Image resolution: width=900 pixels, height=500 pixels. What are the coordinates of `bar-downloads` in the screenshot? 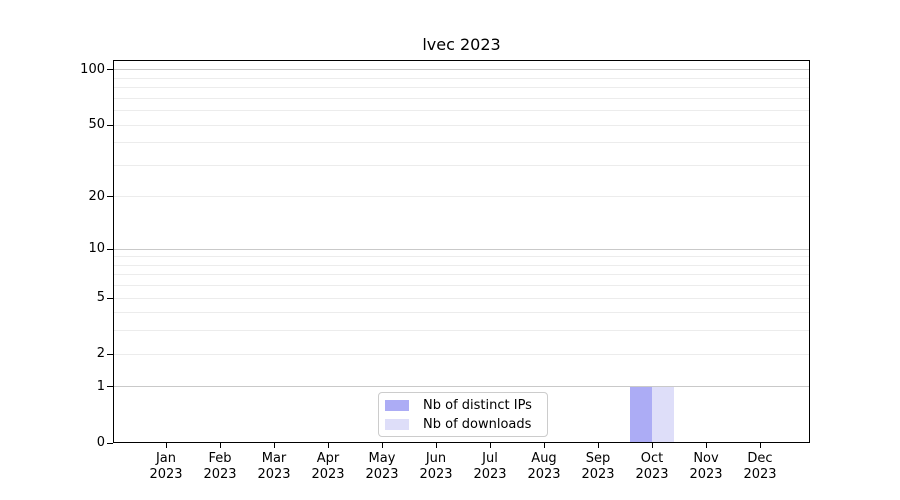 It's located at (663, 414).